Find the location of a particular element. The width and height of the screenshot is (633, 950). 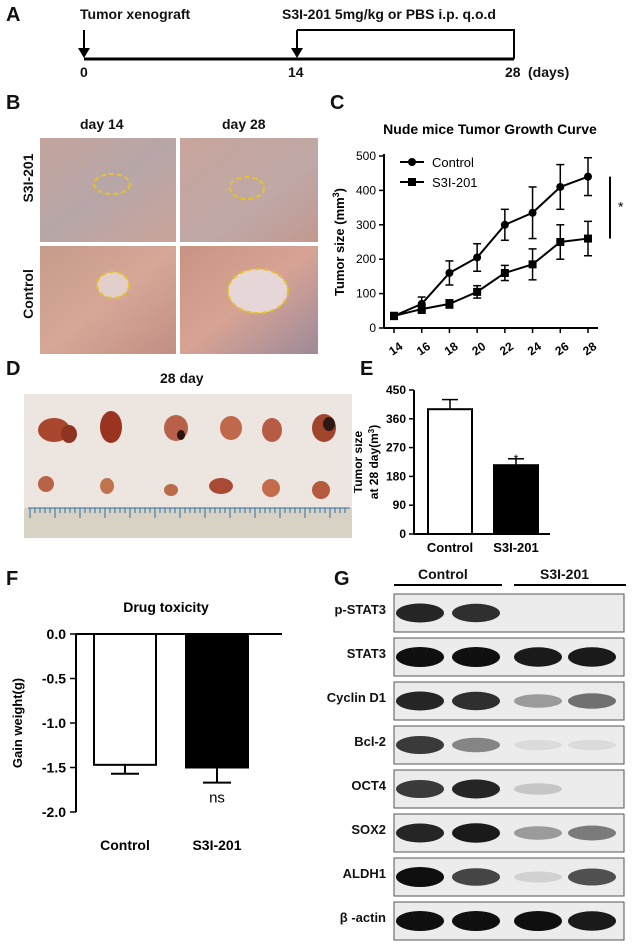

photo-s3i-day14 is located at coordinates (108, 190).